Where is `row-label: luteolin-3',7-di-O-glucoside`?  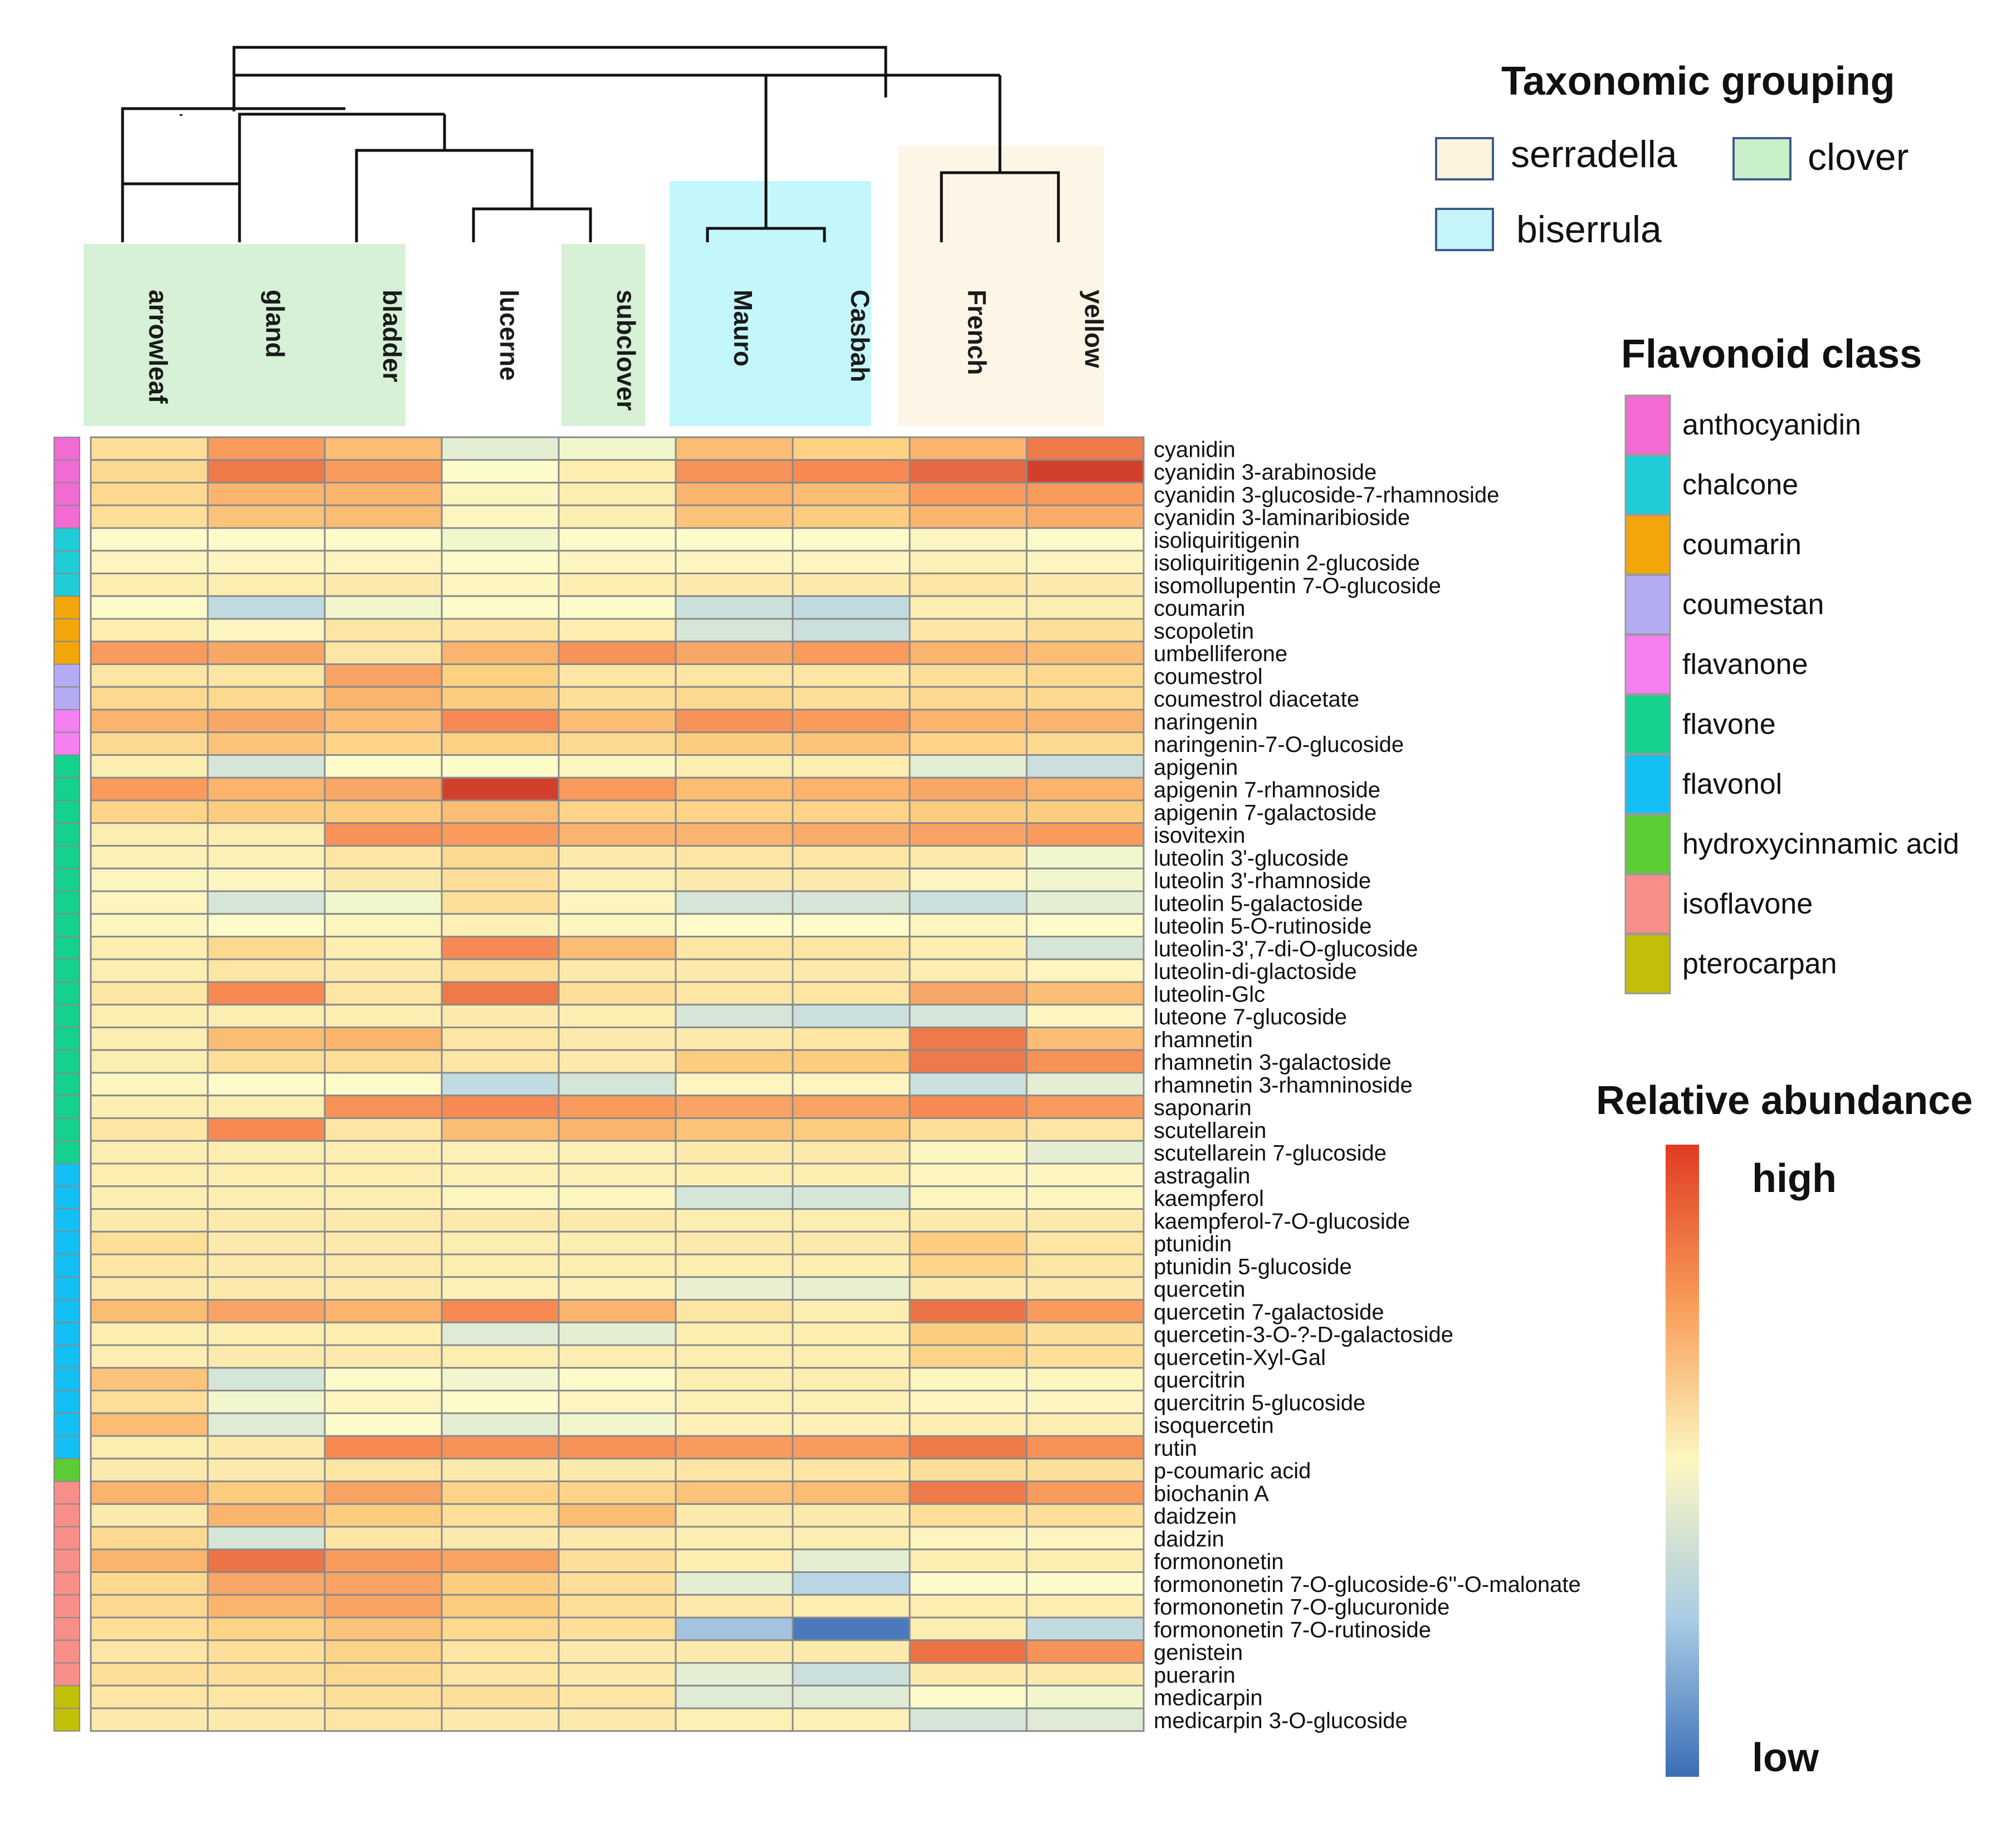
row-label: luteolin-3',7-di-O-glucoside is located at coordinates (1286, 949).